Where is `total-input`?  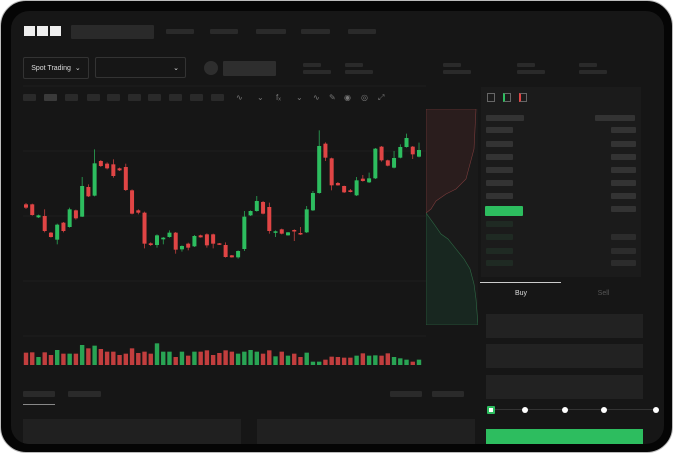
total-input is located at coordinates (564, 387).